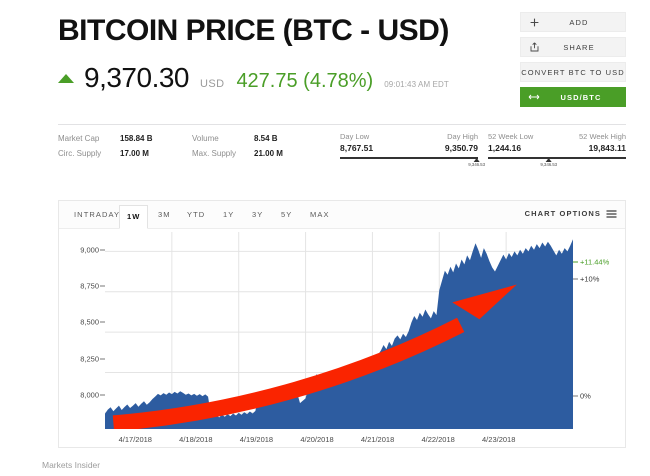  I want to click on stats-row: Circ. Supply 17.00 M Max. Supply 21.00 M, so click(192, 153).